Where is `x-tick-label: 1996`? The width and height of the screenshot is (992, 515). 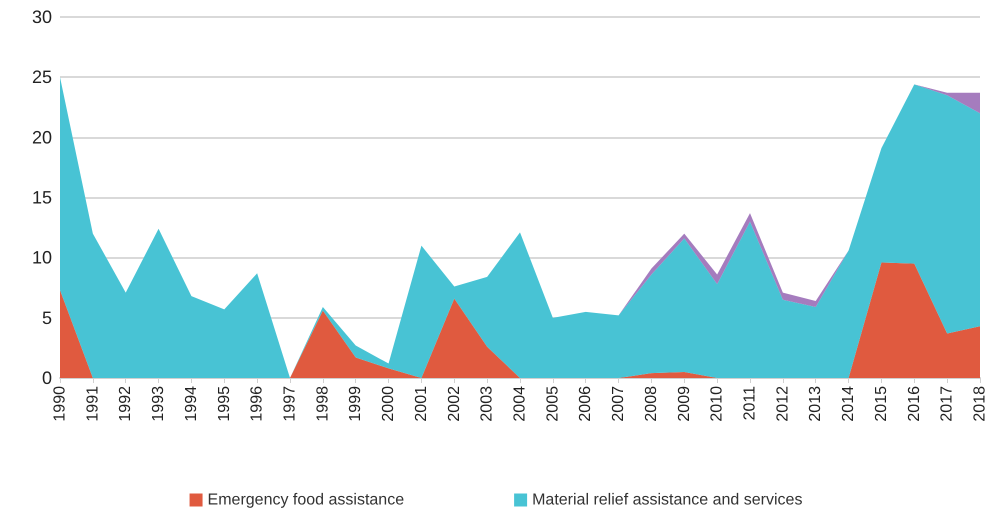
x-tick-label: 1996 is located at coordinates (257, 404).